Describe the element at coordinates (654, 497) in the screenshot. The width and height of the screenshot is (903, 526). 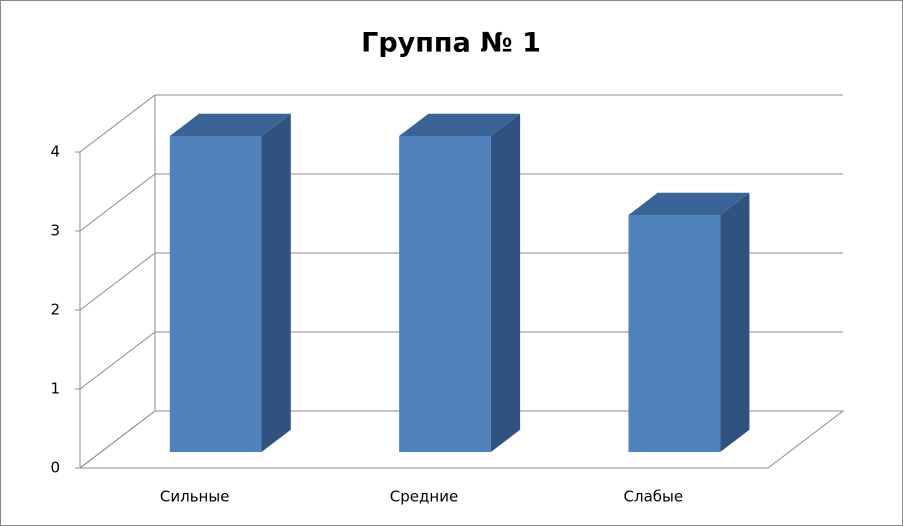
I see `x-tick-label: Слабые` at that location.